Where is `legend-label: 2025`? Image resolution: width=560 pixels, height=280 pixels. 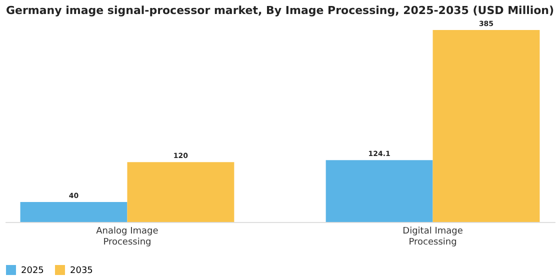 legend-label: 2025 is located at coordinates (32, 271).